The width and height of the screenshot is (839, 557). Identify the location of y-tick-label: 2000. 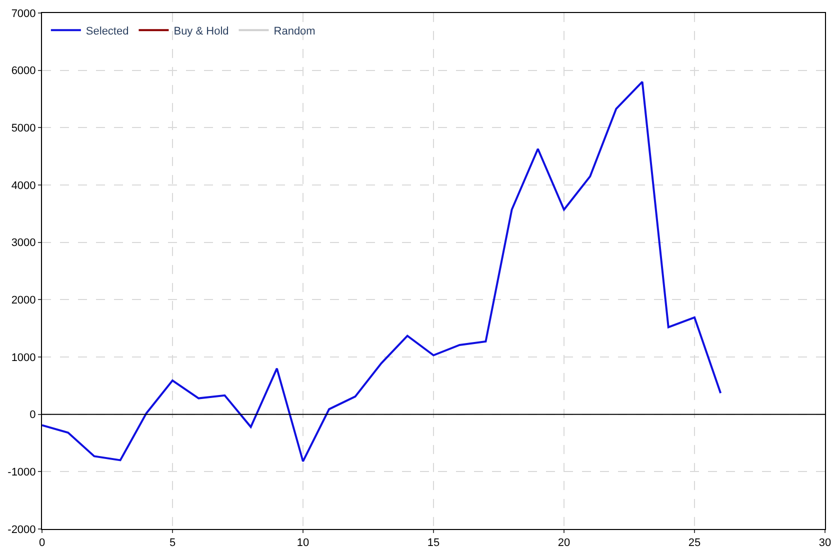
(23, 300).